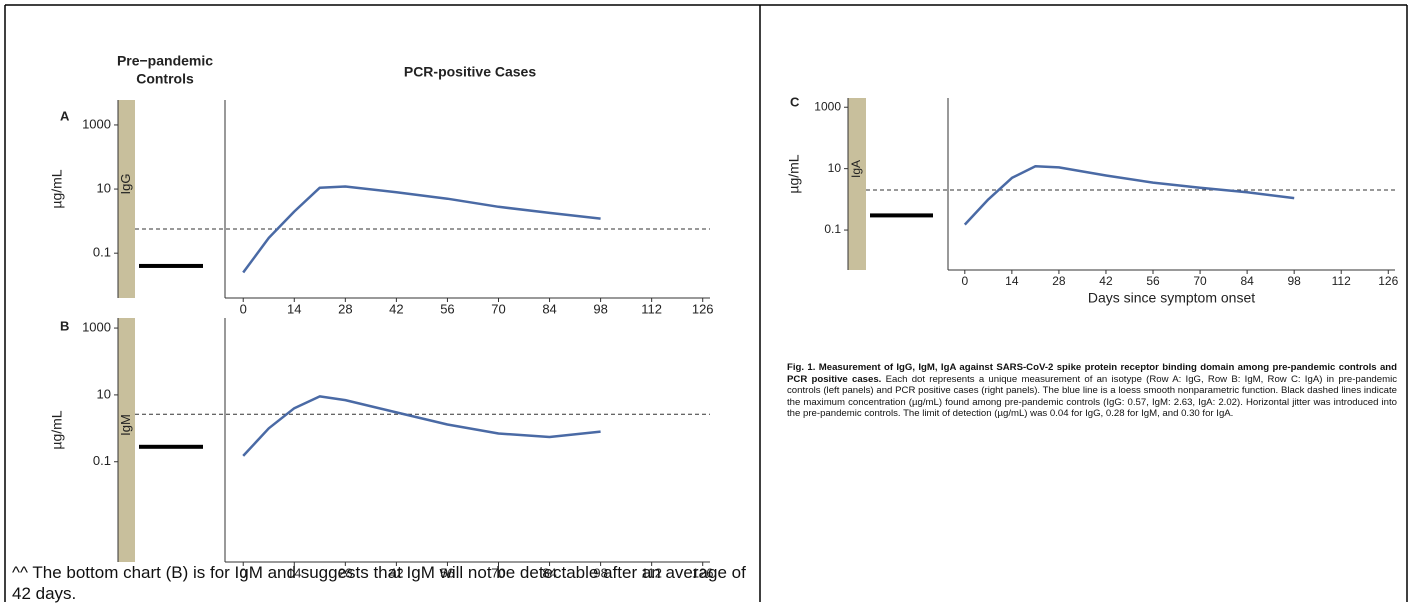 This screenshot has height=604, width=1412. I want to click on header: PCR-positive Cases, so click(470, 72).